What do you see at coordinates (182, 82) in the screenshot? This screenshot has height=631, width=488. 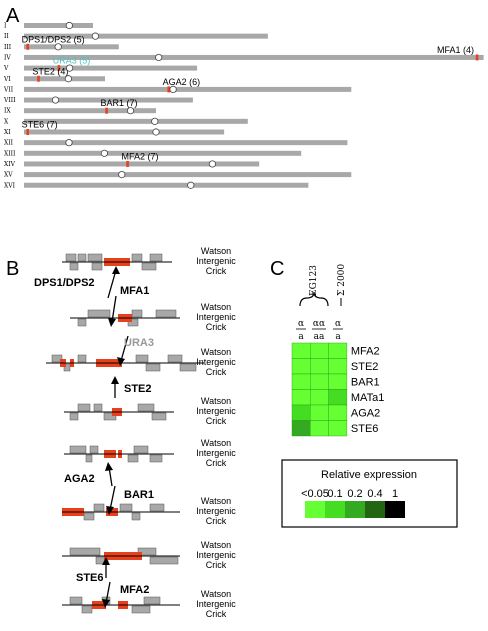 I see `gene-map-label: AGA2 (6)` at bounding box center [182, 82].